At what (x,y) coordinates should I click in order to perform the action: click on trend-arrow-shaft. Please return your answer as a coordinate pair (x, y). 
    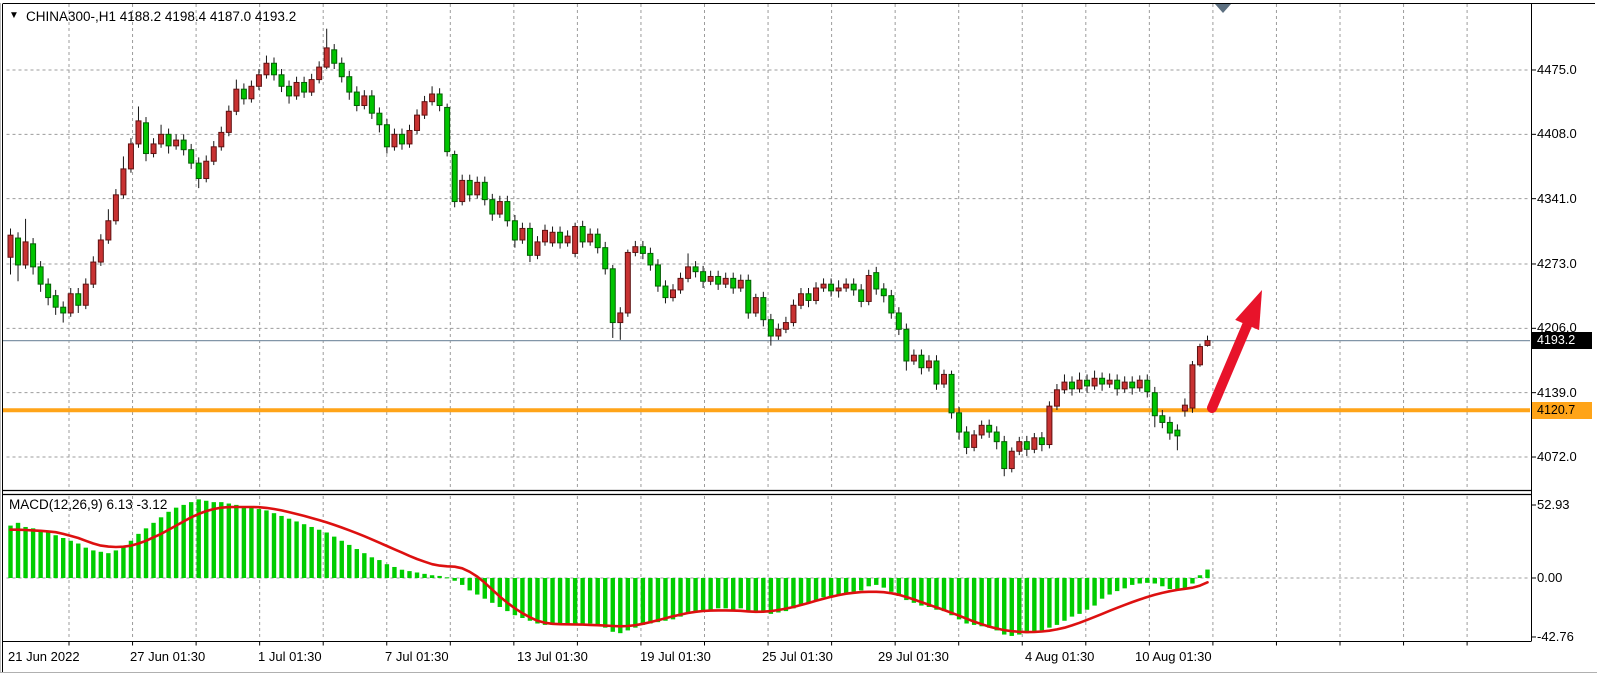
    Looking at the image, I should click on (1231, 363).